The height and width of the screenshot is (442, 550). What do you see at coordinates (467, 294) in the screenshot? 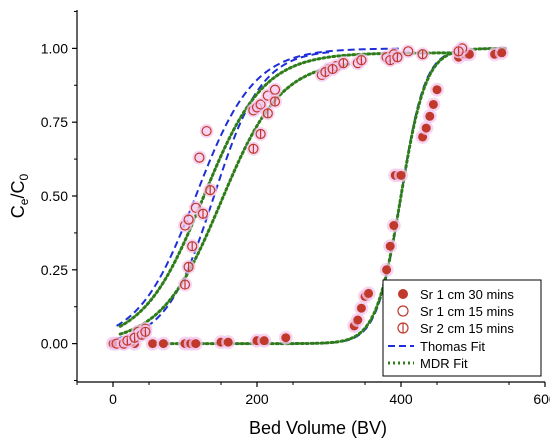
I see `legend-label-1: Sr 1 cm 30 mins` at bounding box center [467, 294].